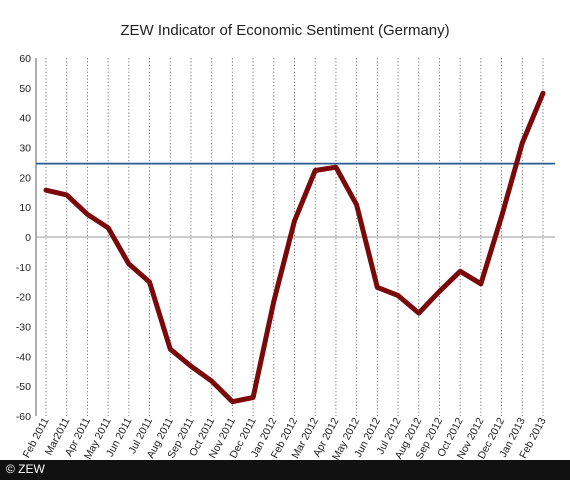 This screenshot has width=570, height=480. Describe the element at coordinates (23, 357) in the screenshot. I see `y-tick-label: -40` at that location.